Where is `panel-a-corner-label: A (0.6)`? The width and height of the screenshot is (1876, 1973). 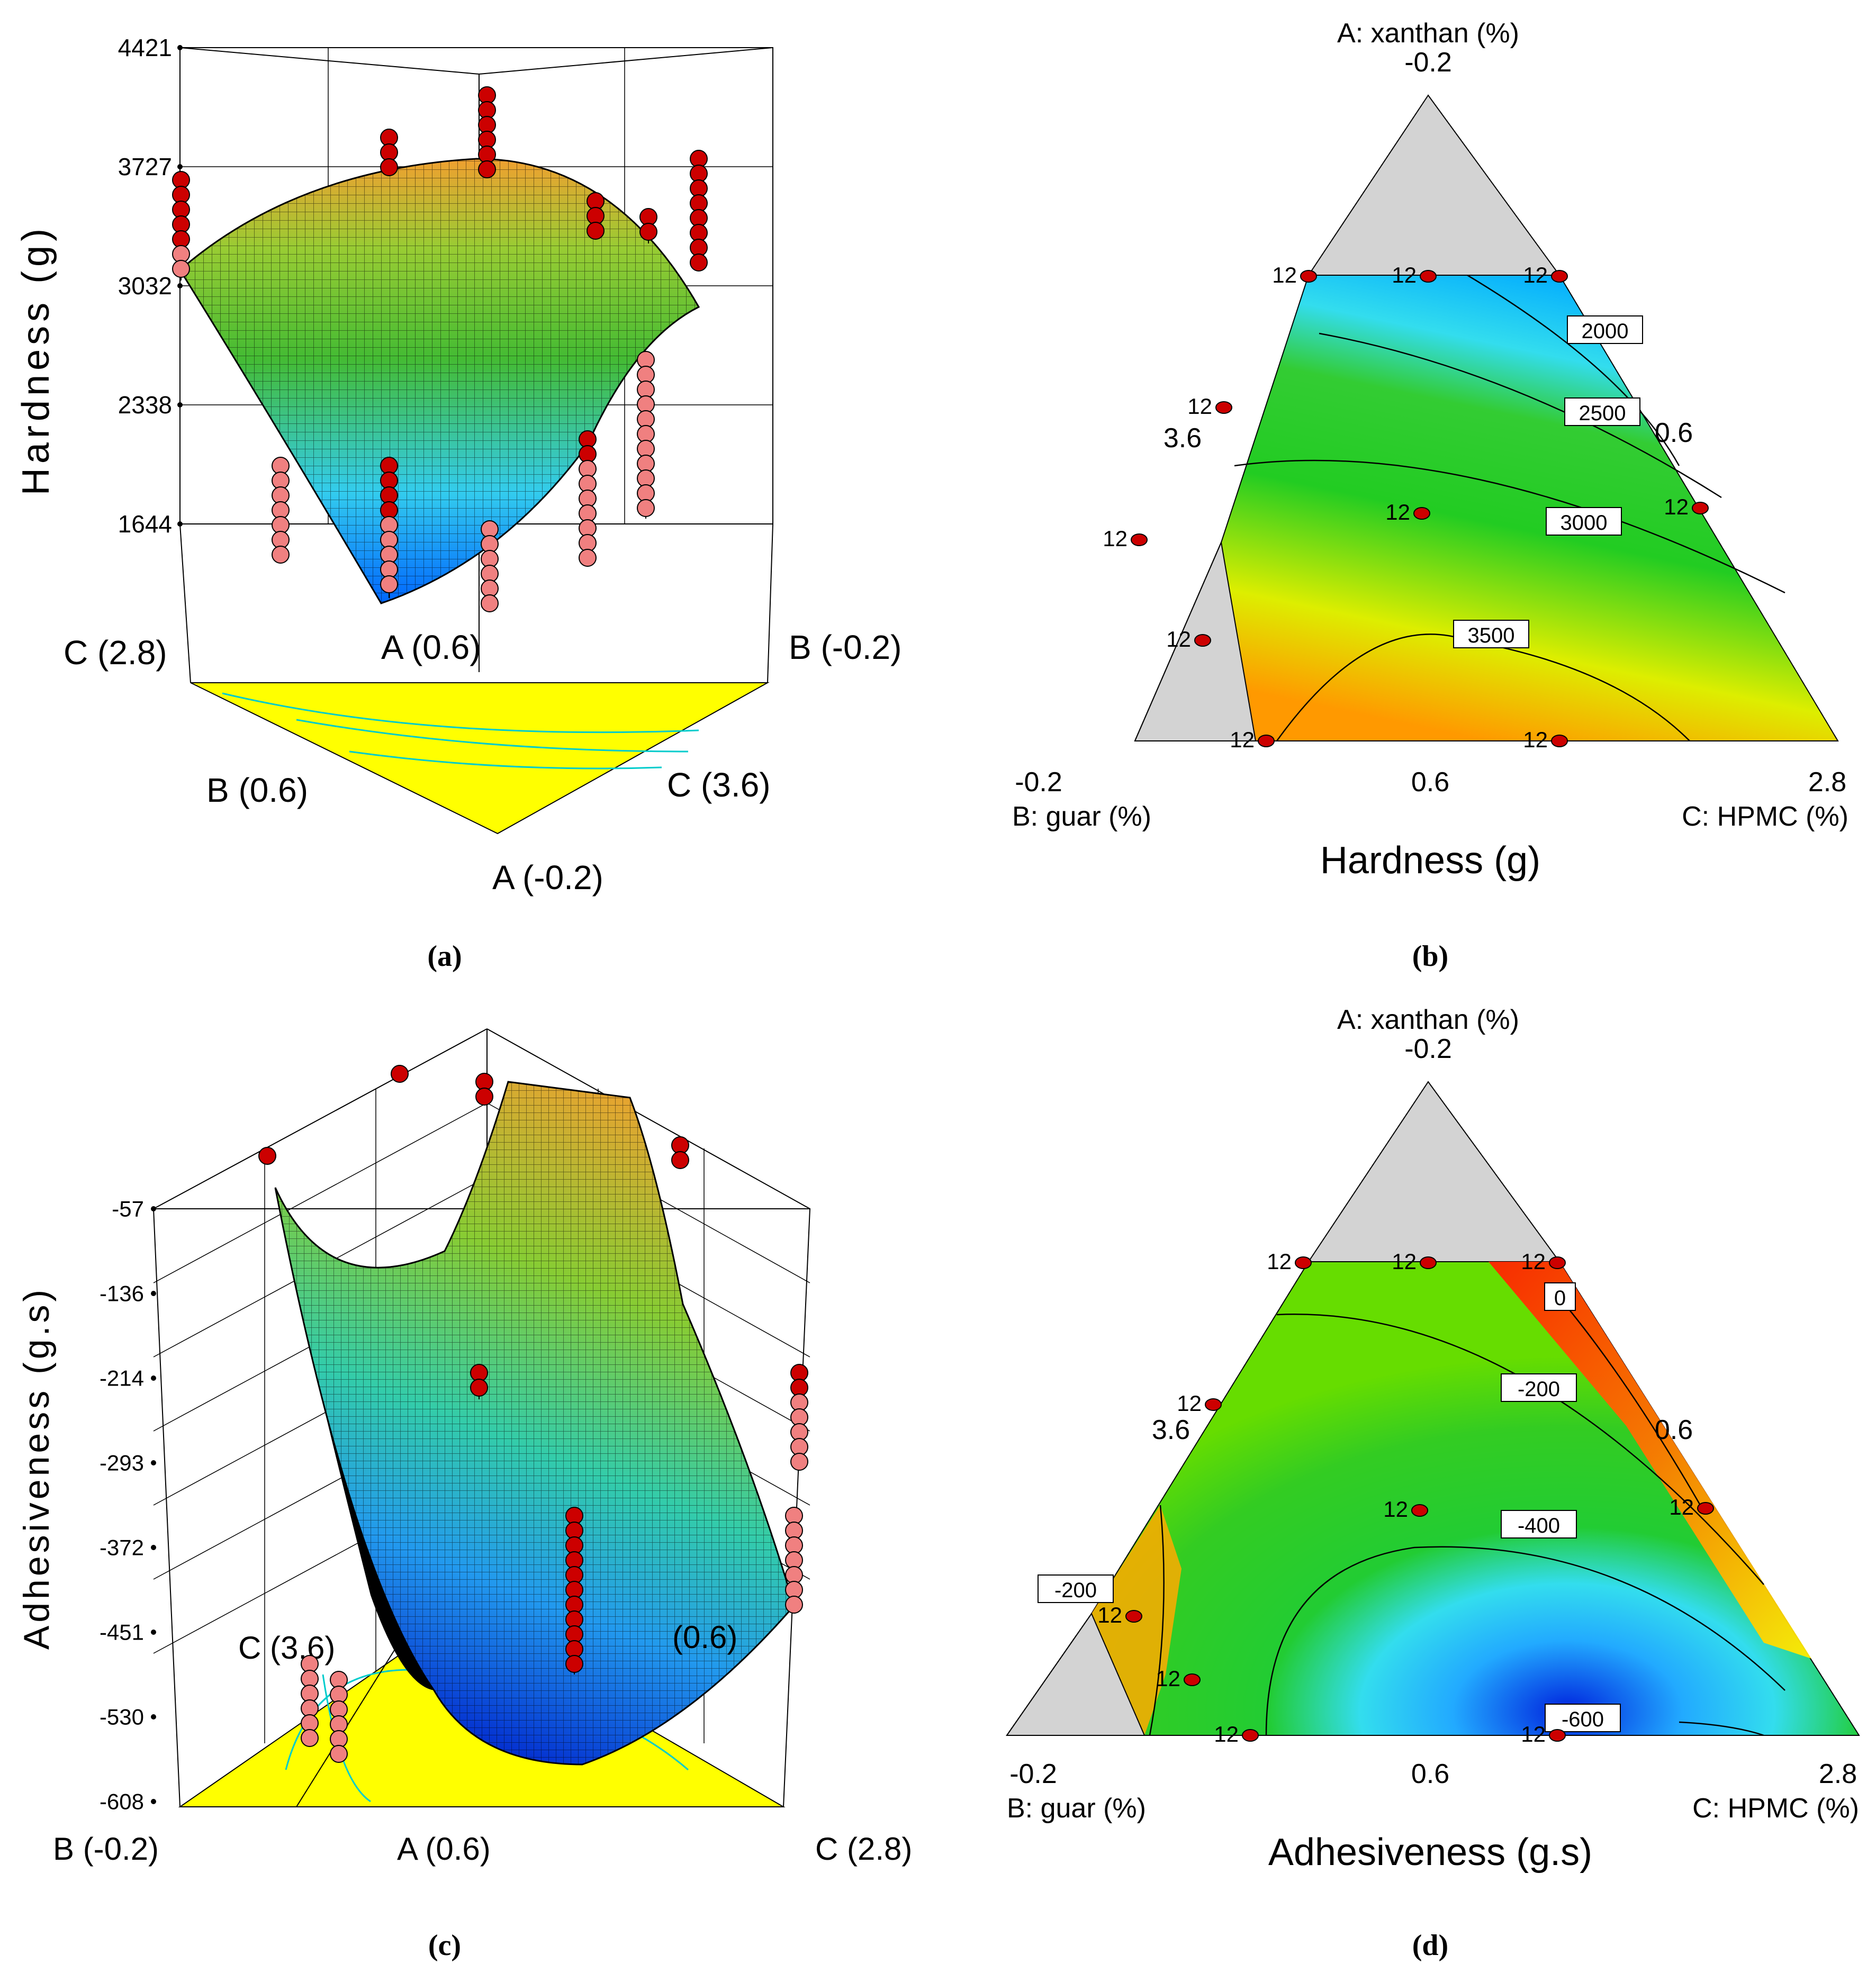 panel-a-corner-label: A (0.6) is located at coordinates (431, 647).